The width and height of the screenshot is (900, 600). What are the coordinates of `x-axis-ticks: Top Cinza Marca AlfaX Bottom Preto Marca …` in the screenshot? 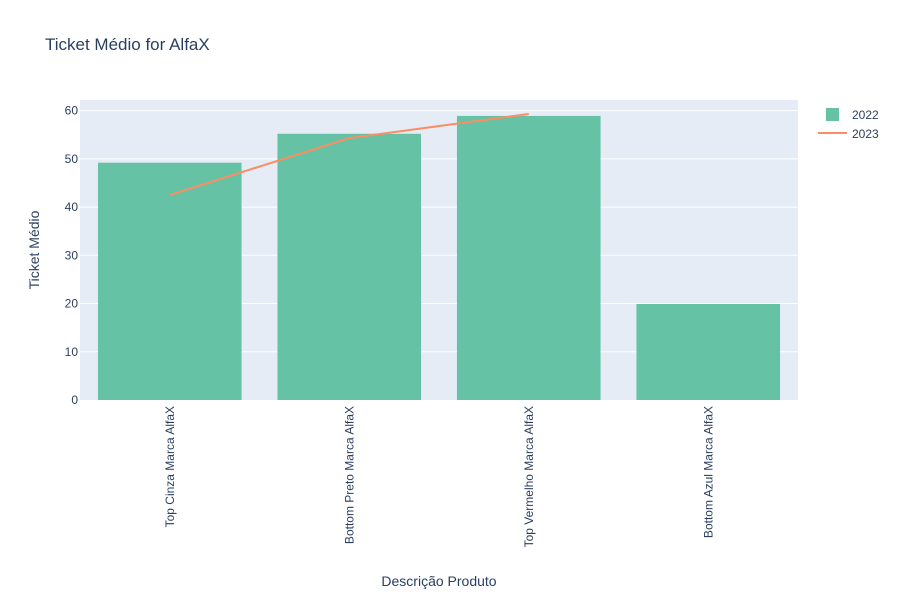 It's located at (439, 476).